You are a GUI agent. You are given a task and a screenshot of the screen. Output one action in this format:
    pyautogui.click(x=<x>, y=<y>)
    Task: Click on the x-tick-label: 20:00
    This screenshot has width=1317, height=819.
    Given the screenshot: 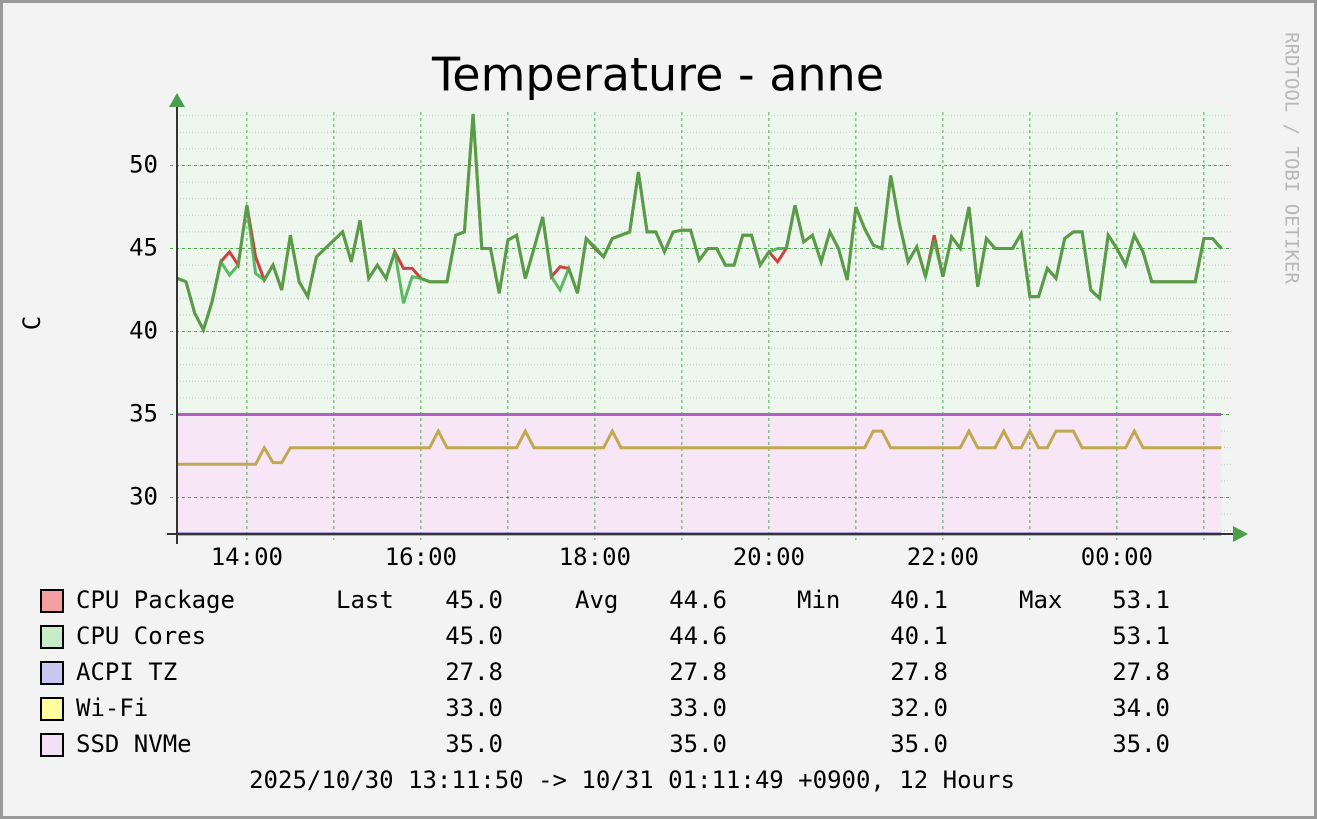 What is the action you would take?
    pyautogui.click(x=769, y=557)
    